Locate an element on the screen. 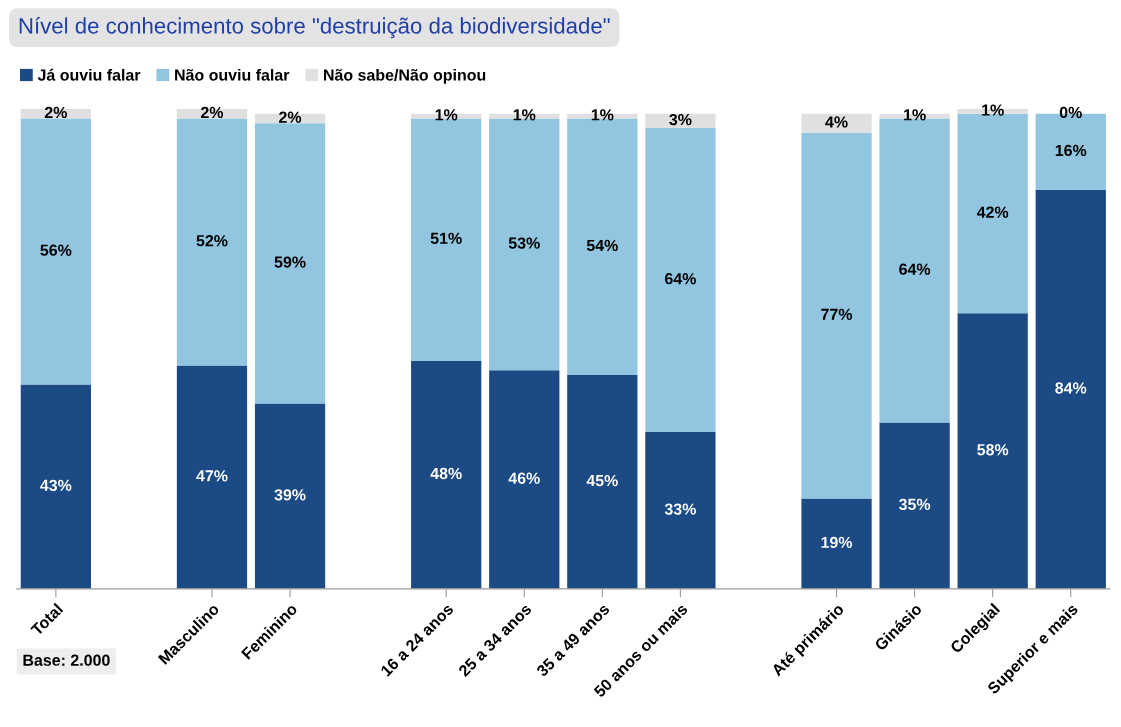  data-label: 84% is located at coordinates (1071, 388).